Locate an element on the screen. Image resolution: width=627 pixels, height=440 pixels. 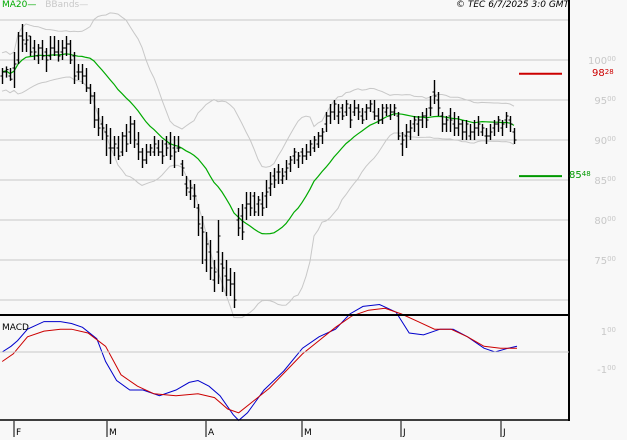
price-axis-label: 10000 is located at coordinates (601, 61).